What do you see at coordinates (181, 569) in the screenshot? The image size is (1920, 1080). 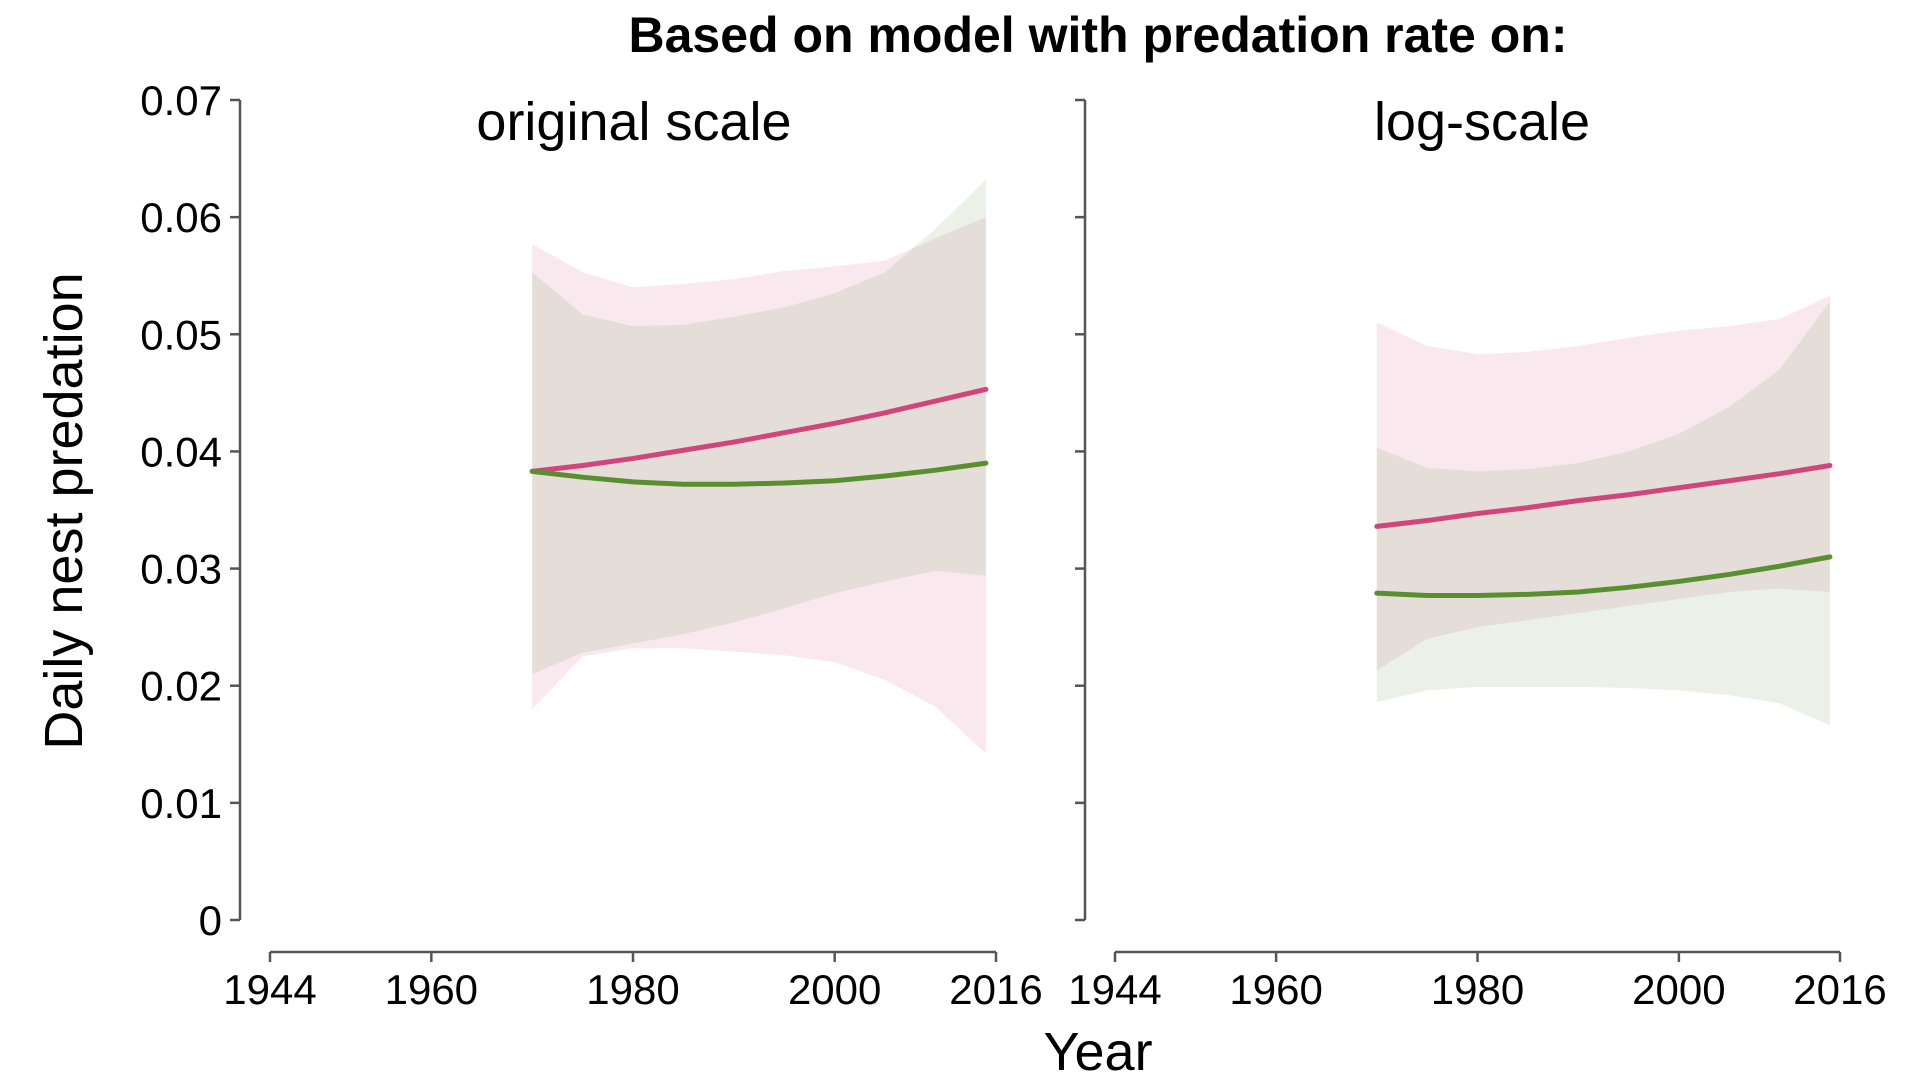 I see `y-tick-label: 0.03` at bounding box center [181, 569].